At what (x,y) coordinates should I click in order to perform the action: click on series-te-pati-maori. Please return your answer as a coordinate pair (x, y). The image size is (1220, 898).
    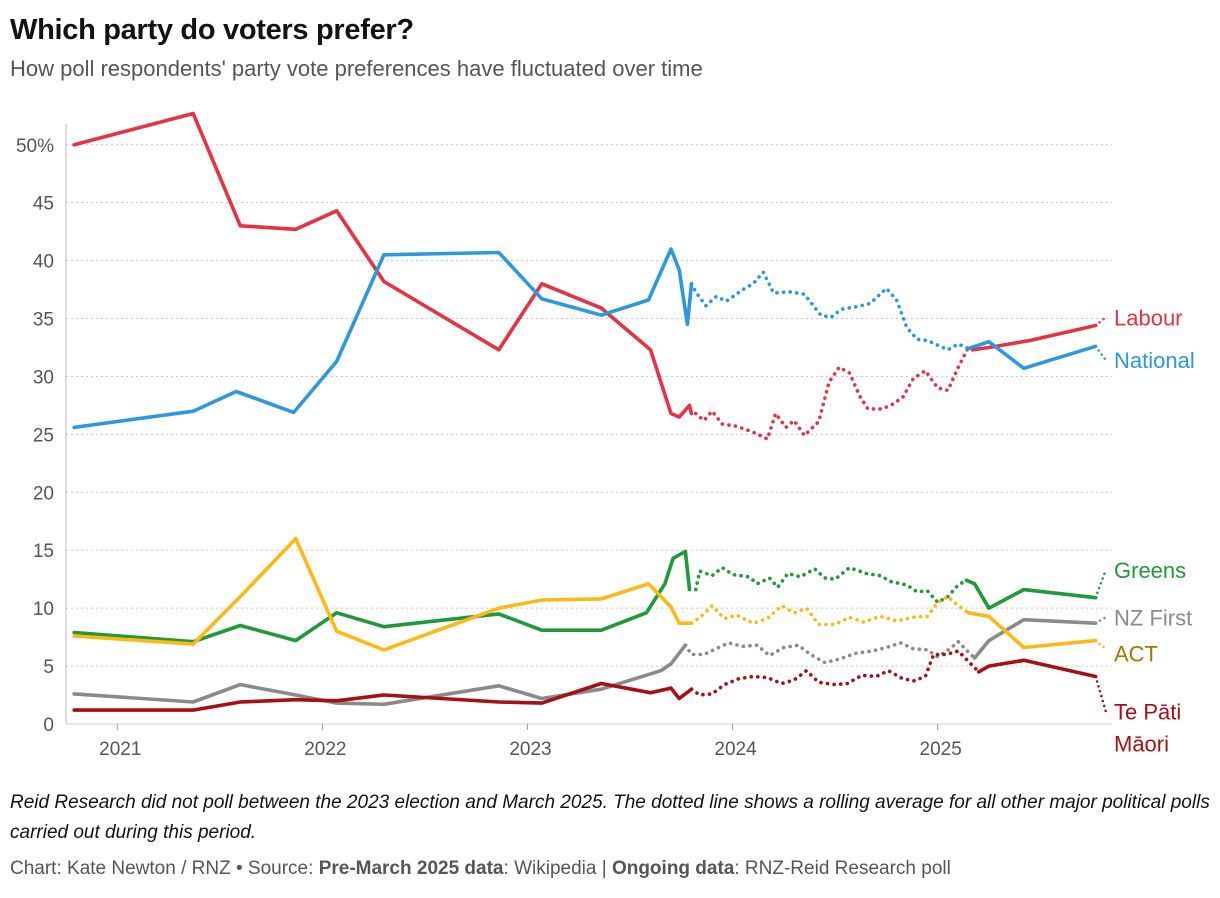
    Looking at the image, I should click on (590, 681).